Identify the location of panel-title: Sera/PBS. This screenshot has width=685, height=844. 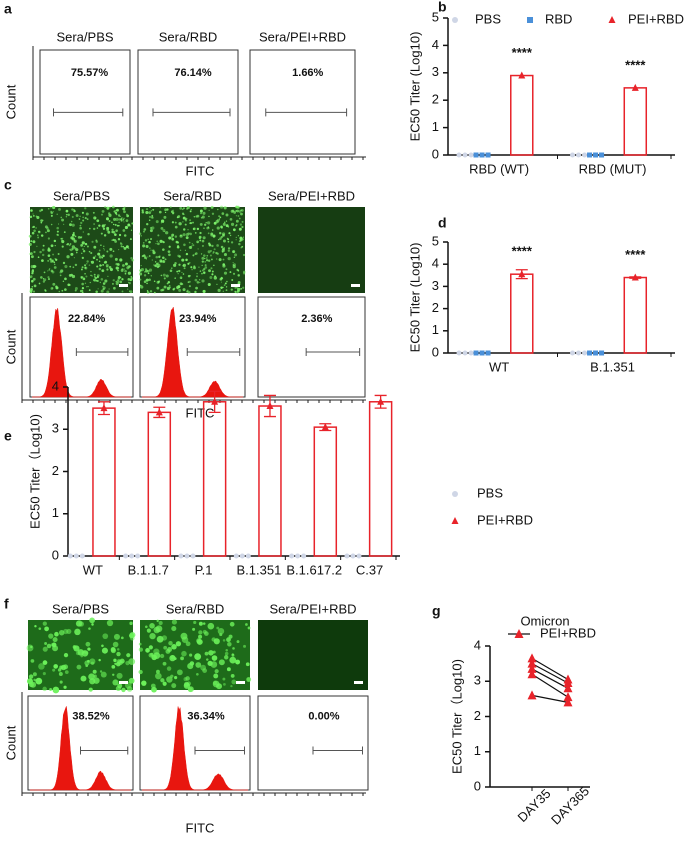
(84, 36).